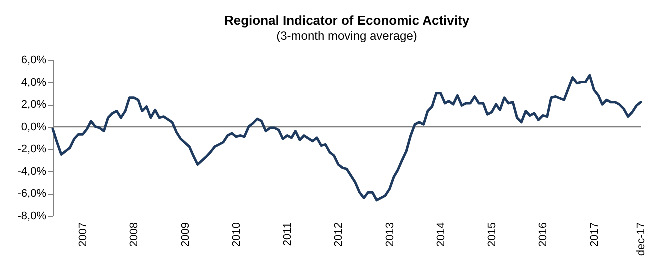 Image resolution: width=658 pixels, height=276 pixels. I want to click on y-tick-label: 0,0%, so click(34, 127).